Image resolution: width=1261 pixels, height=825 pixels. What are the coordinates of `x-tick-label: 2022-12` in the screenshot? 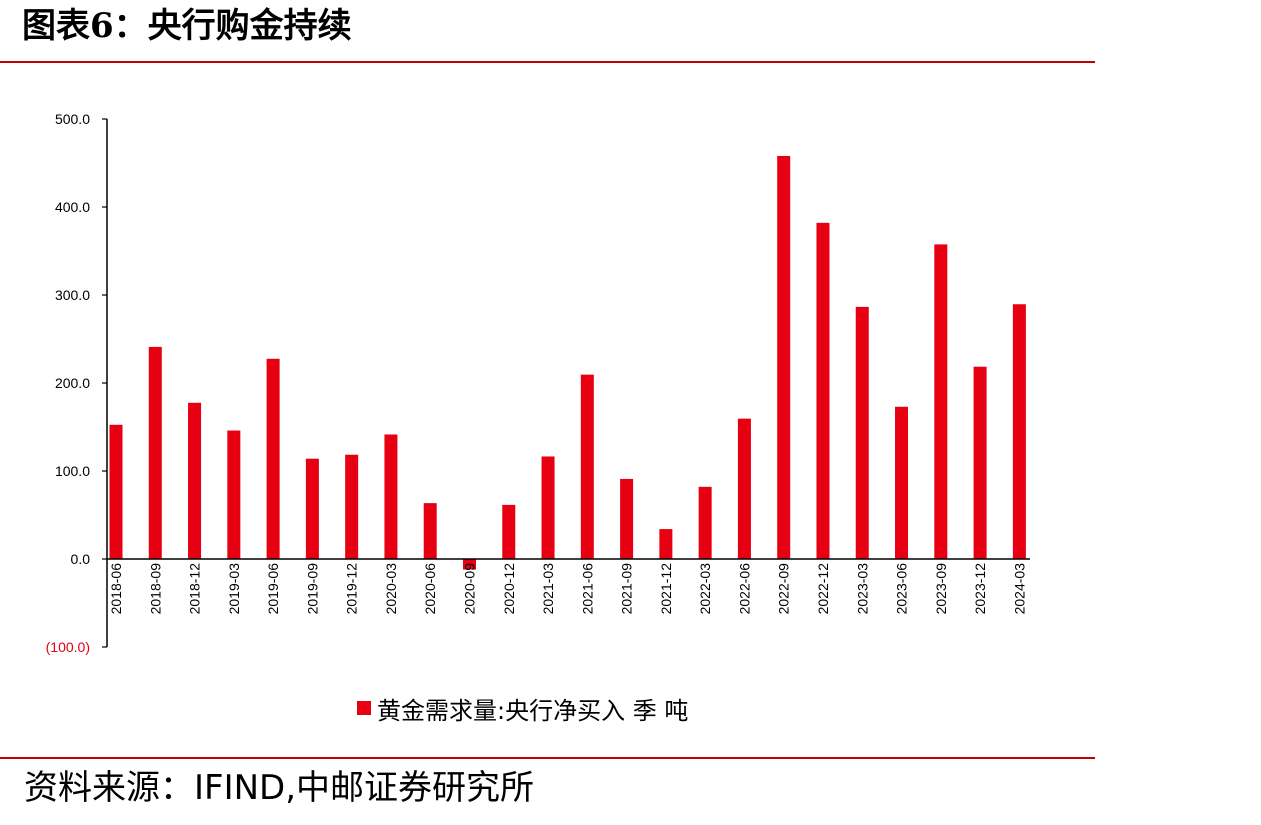 It's located at (823, 589).